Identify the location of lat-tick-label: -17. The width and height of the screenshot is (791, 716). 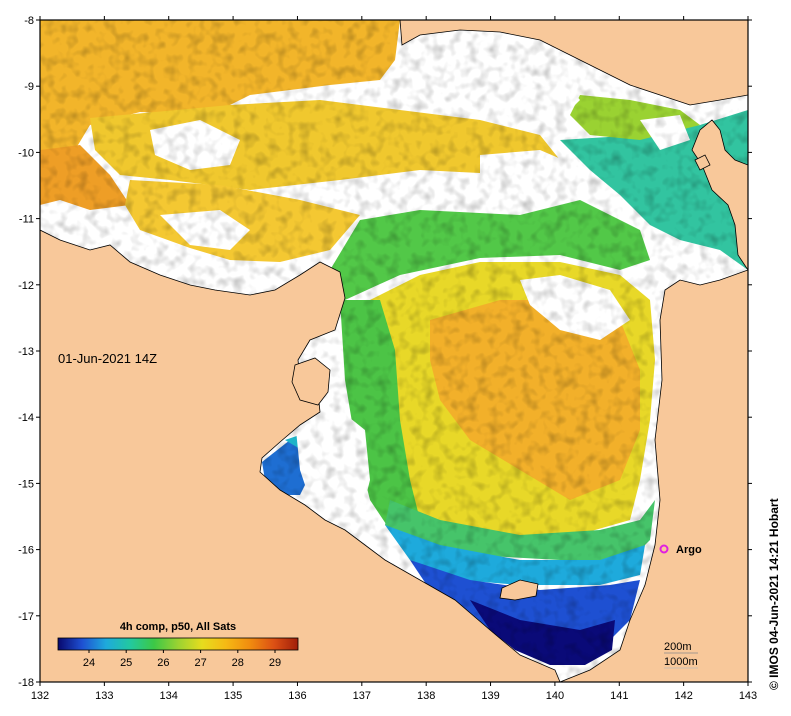
(26, 617).